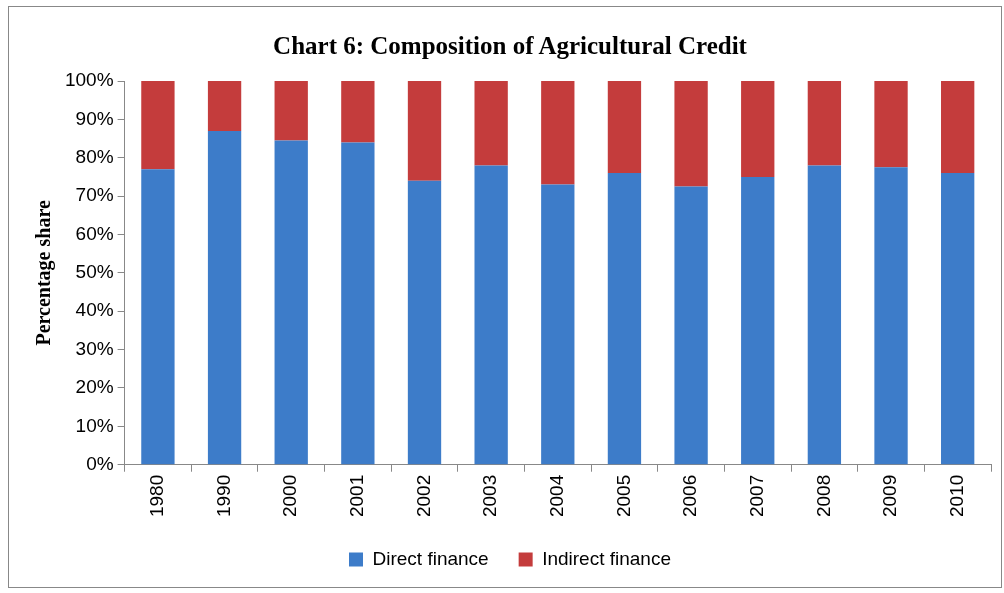 This screenshot has width=1004, height=593. Describe the element at coordinates (94, 272) in the screenshot. I see `y-tick-label: 50%` at that location.